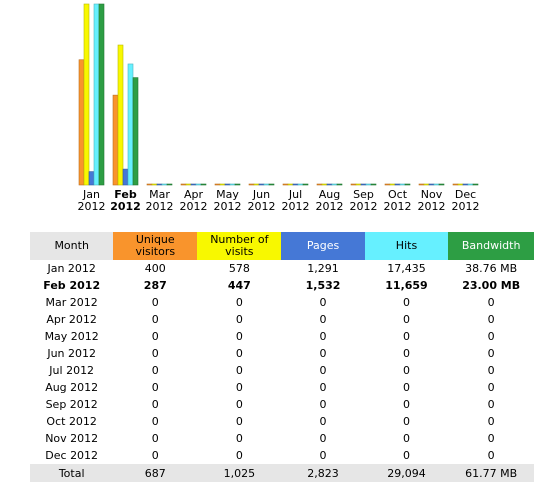 Image resolution: width=542 pixels, height=496 pixels. Describe the element at coordinates (323, 438) in the screenshot. I see `cell-pages: 0` at that location.